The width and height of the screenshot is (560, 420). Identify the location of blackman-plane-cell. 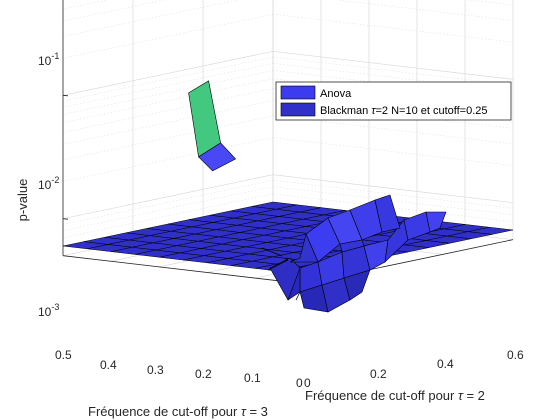
(274, 205).